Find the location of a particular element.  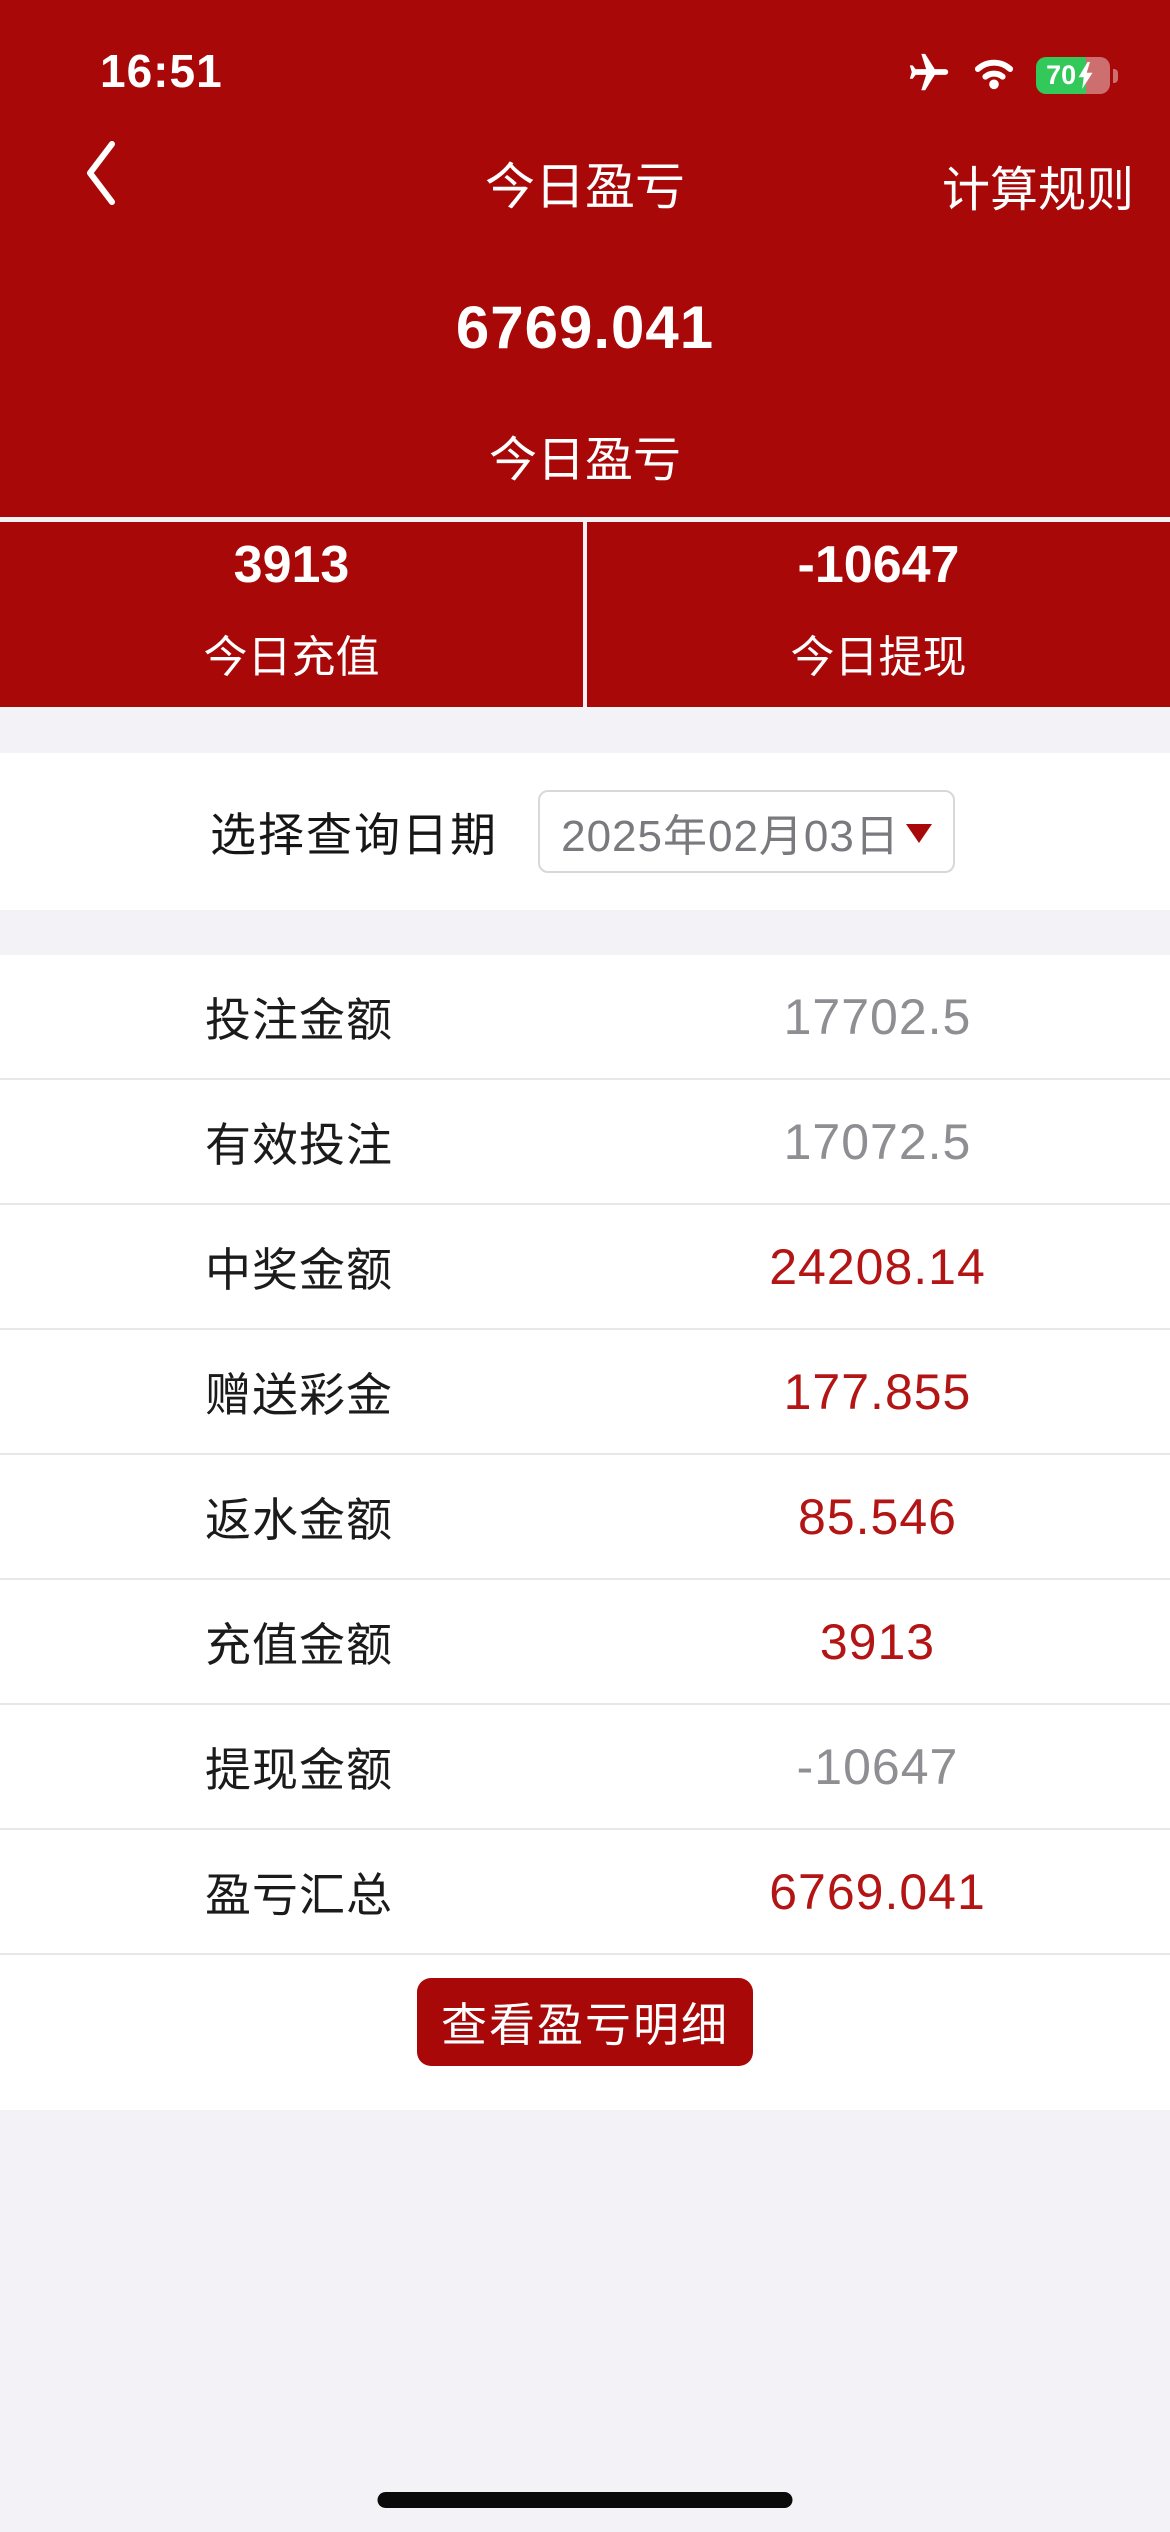

date-picker-value: 2025年02月03日 is located at coordinates (730, 836).